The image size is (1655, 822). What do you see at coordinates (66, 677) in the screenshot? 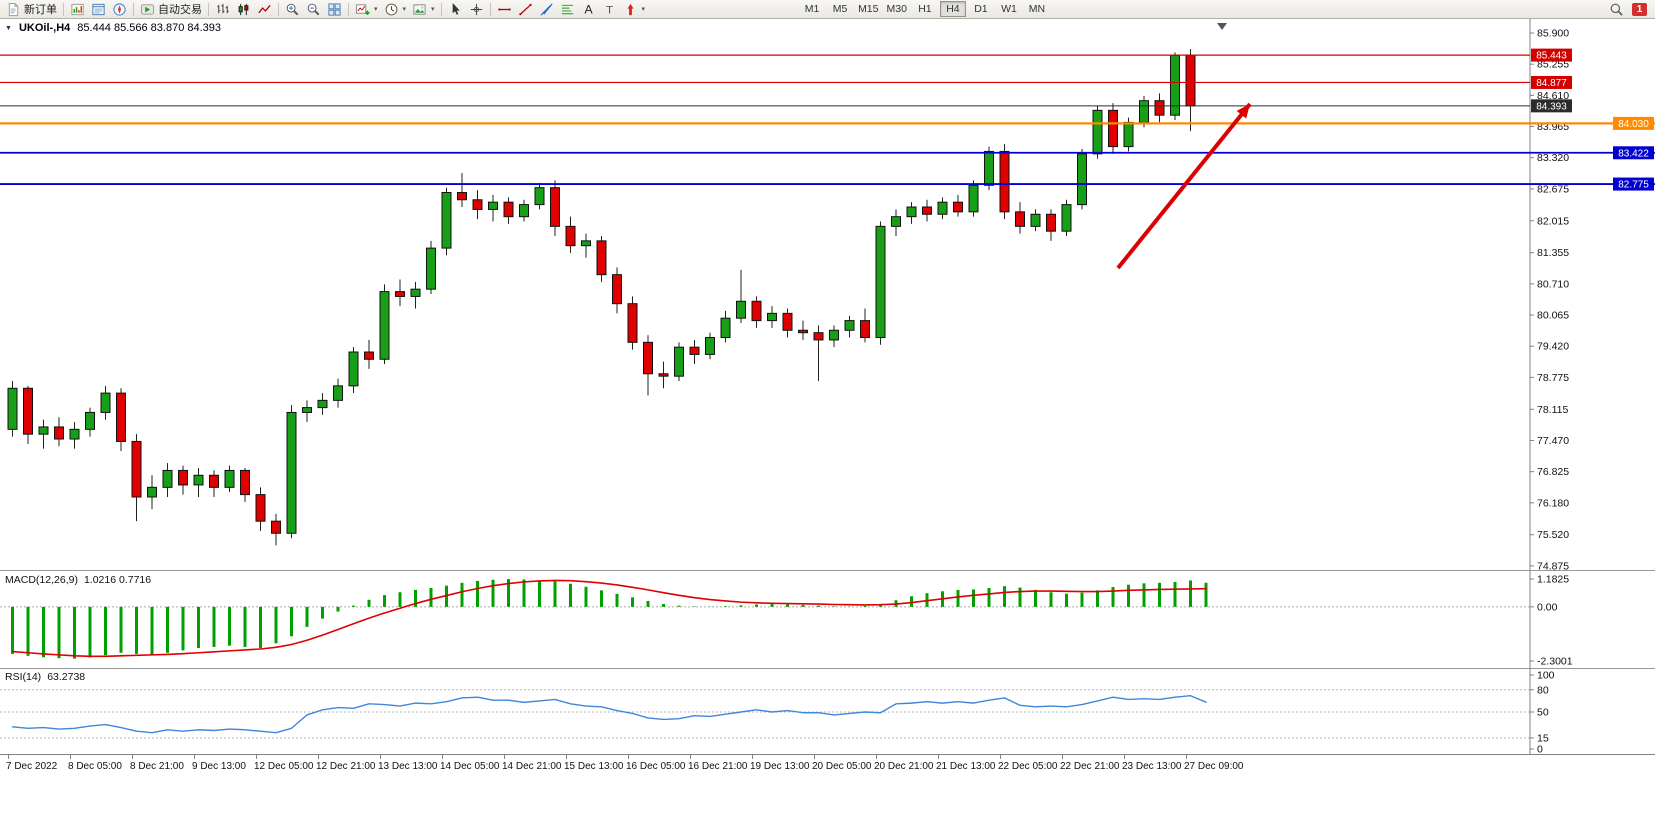
I see `rsi-value: 63.2738` at bounding box center [66, 677].